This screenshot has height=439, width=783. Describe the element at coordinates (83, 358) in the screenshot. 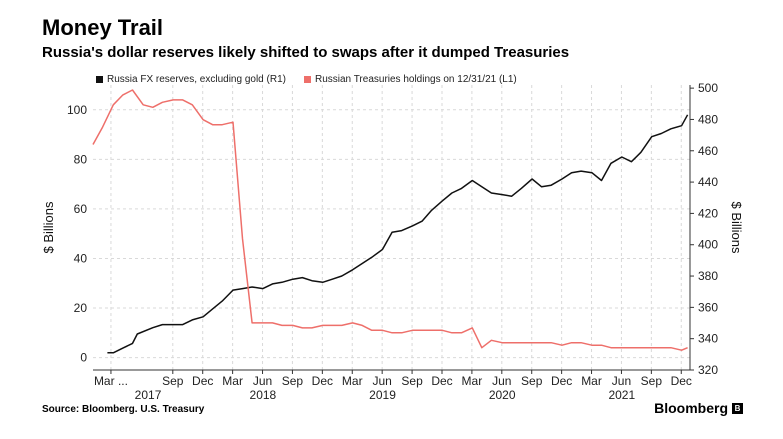

I see `y-tick-label-left: 0` at that location.